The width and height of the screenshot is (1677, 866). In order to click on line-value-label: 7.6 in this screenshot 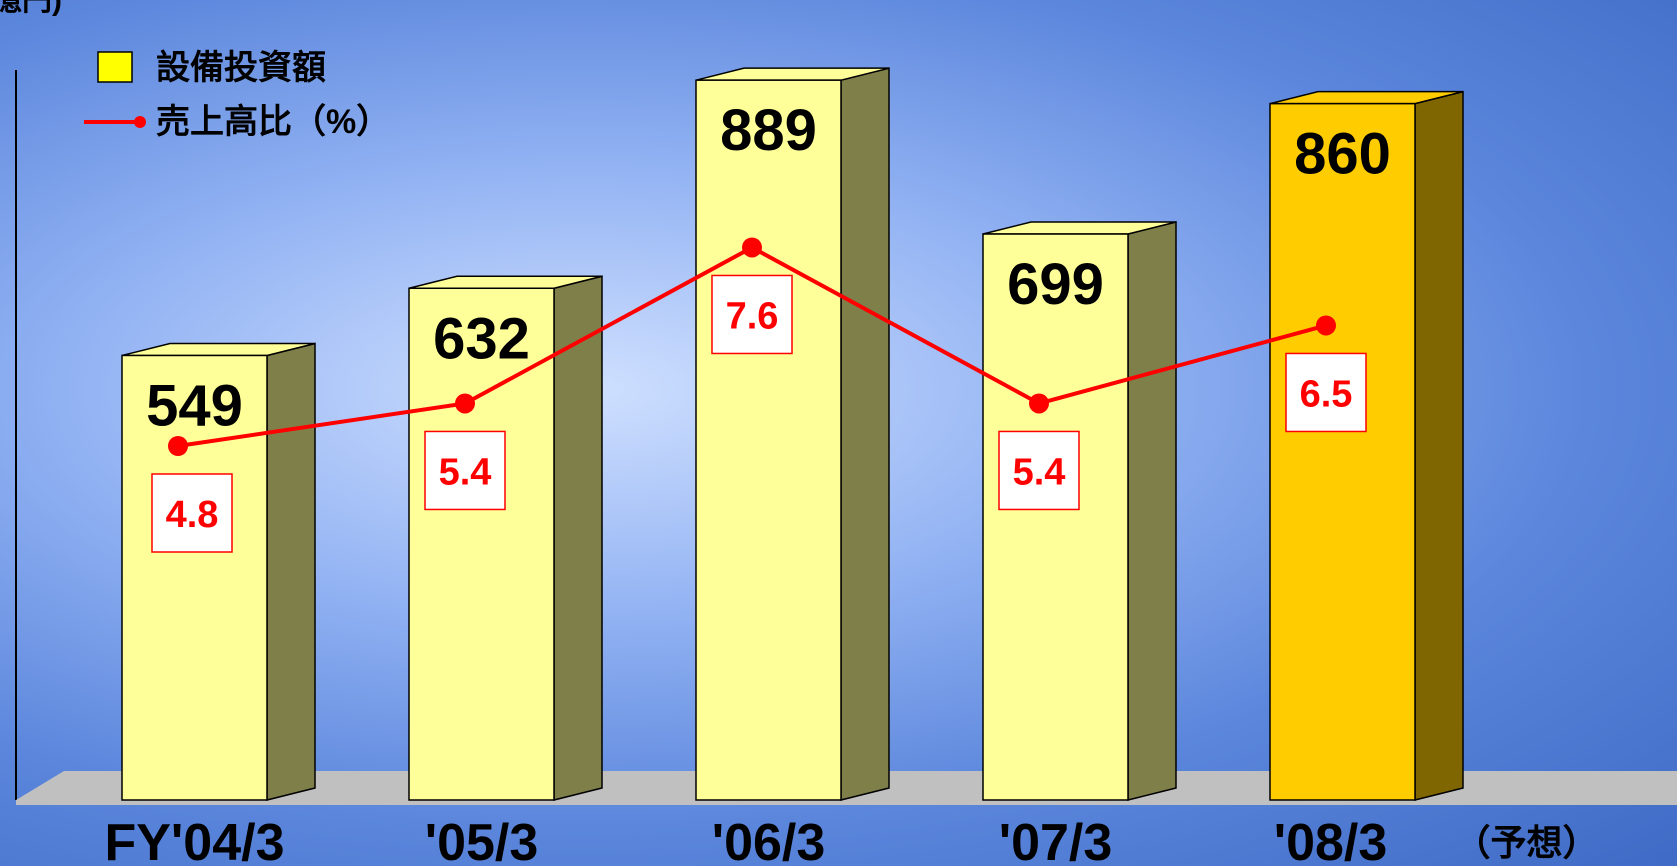, I will do `click(752, 316)`.